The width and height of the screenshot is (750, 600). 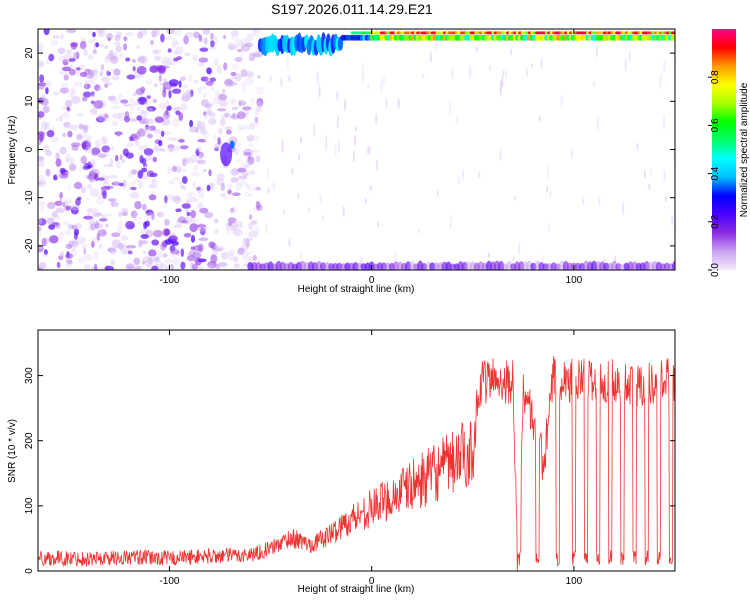 What do you see at coordinates (352, 9) in the screenshot?
I see `figure-title: S197.2026.011.14.29.E21` at bounding box center [352, 9].